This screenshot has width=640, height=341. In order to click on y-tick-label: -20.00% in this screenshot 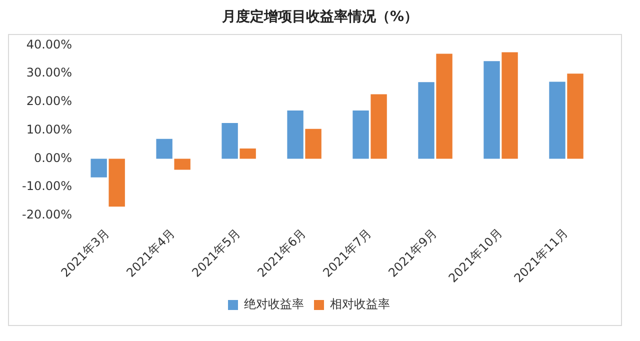, I will do `click(47, 215)`.